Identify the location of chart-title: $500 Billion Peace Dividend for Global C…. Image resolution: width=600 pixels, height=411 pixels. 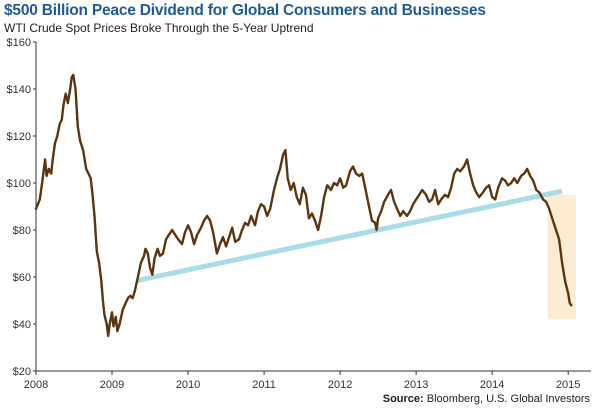
(245, 10).